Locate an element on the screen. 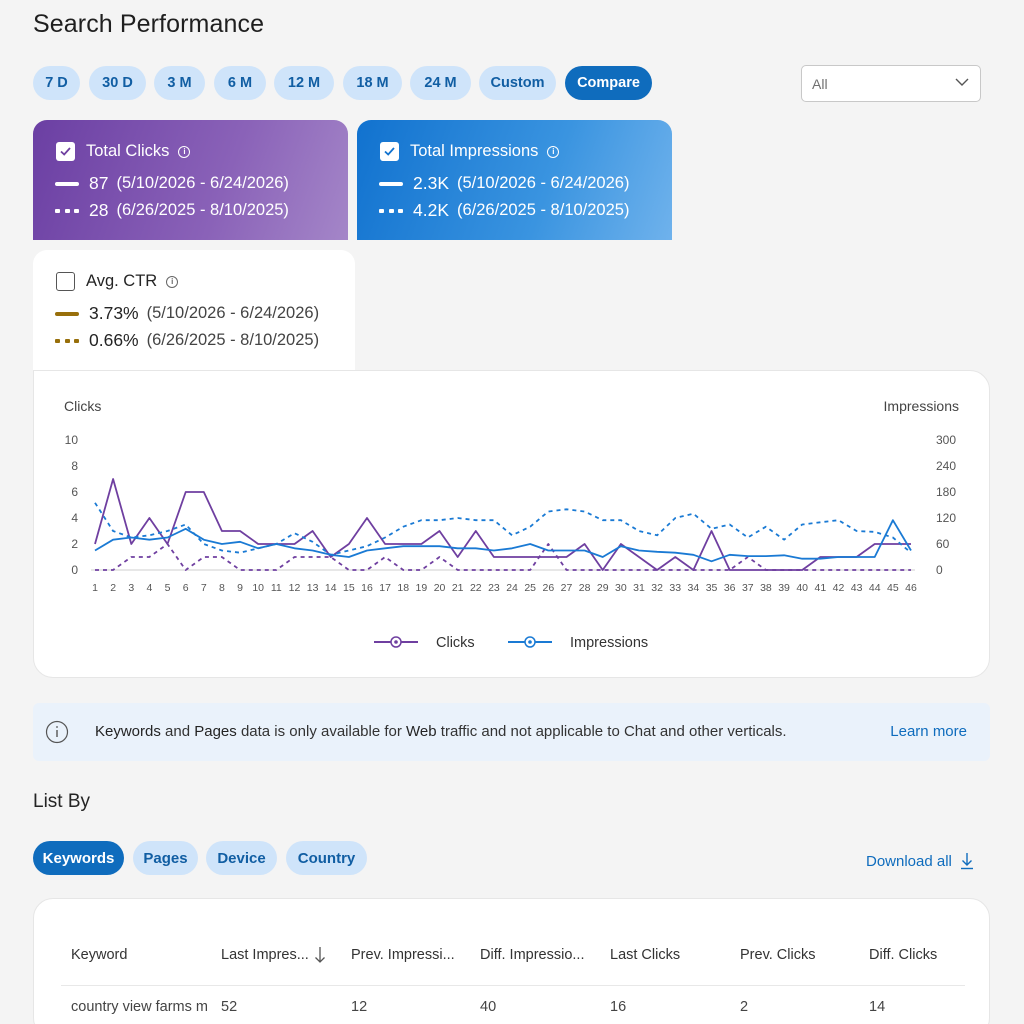  x-tick-label: 2 is located at coordinates (113, 588).